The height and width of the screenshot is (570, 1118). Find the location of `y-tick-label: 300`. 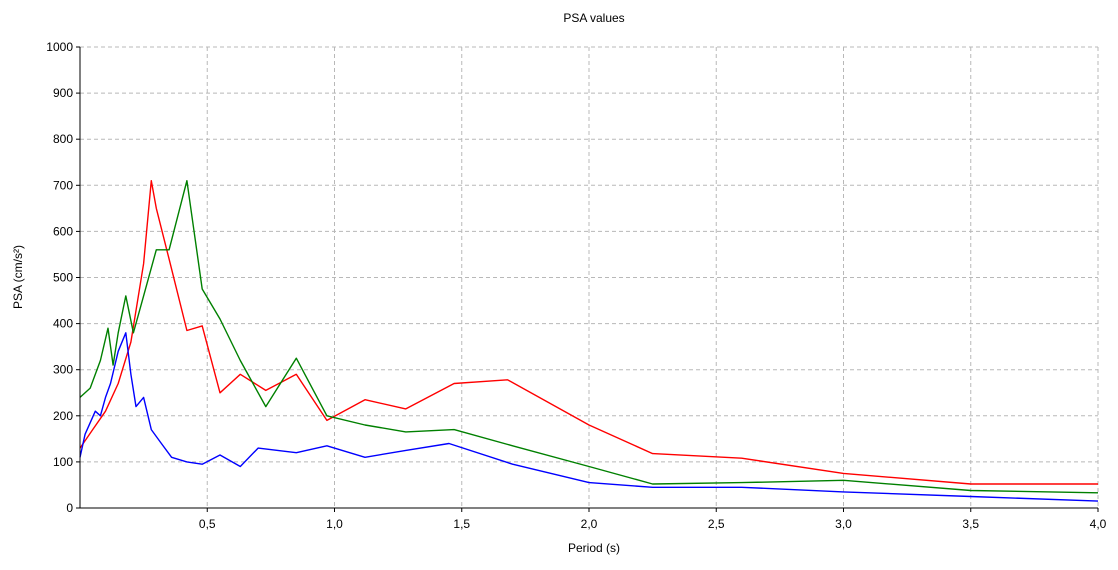

y-tick-label: 300 is located at coordinates (63, 370).